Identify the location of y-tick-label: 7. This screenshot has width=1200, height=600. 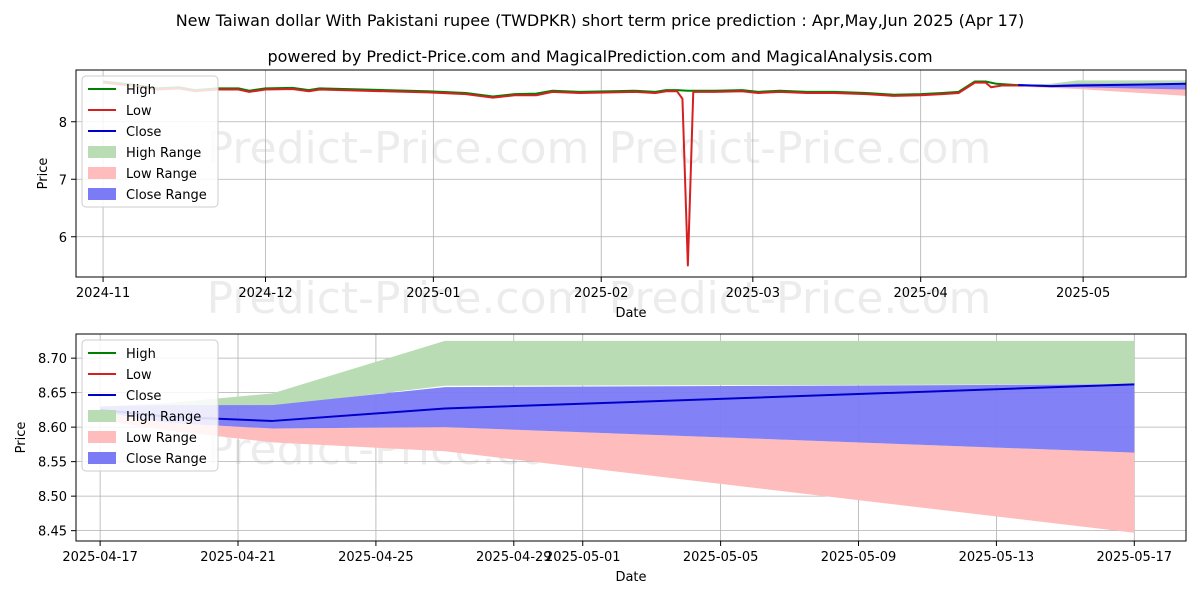
(63, 180).